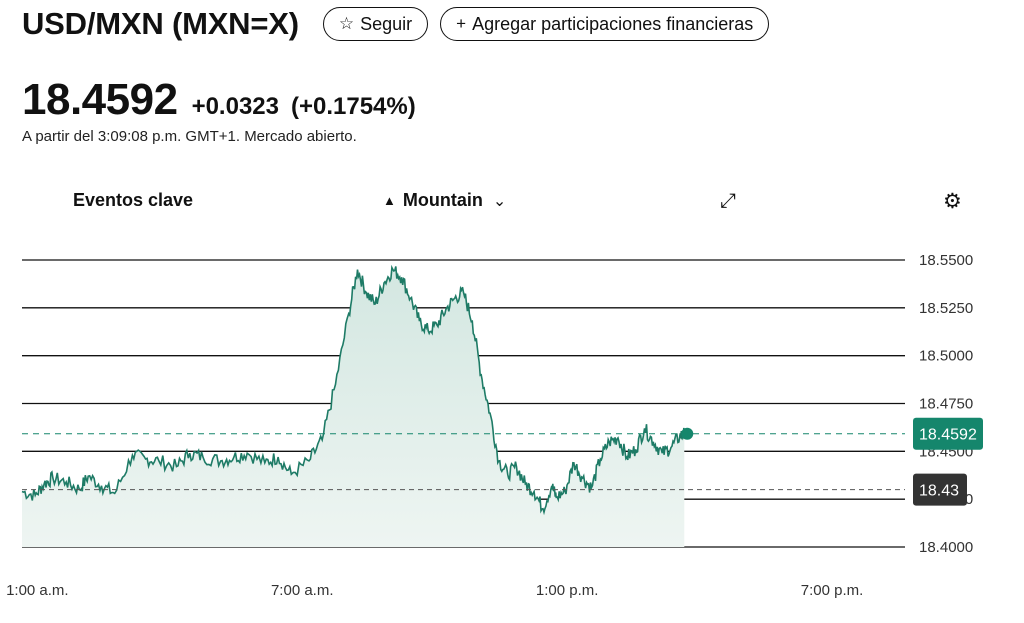 The image size is (1024, 623). I want to click on current-price: 18.4592, so click(100, 99).